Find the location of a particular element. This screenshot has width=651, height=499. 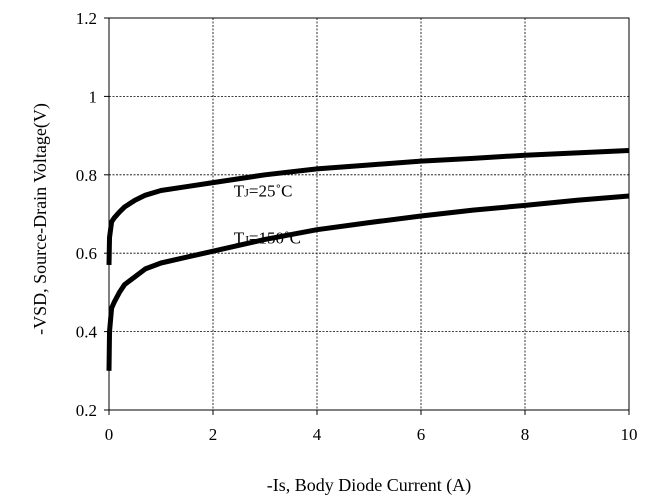

y-tick-label: 0.8 is located at coordinates (86, 175).